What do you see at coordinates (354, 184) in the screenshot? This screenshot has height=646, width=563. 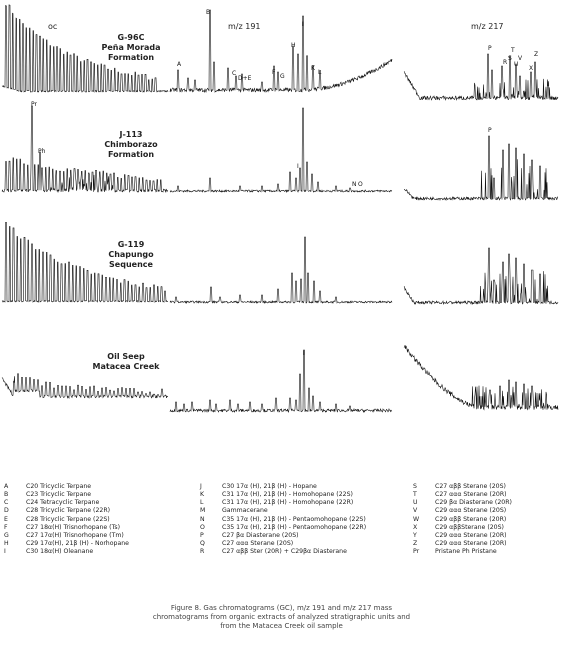 I see `peak-label: N` at bounding box center [354, 184].